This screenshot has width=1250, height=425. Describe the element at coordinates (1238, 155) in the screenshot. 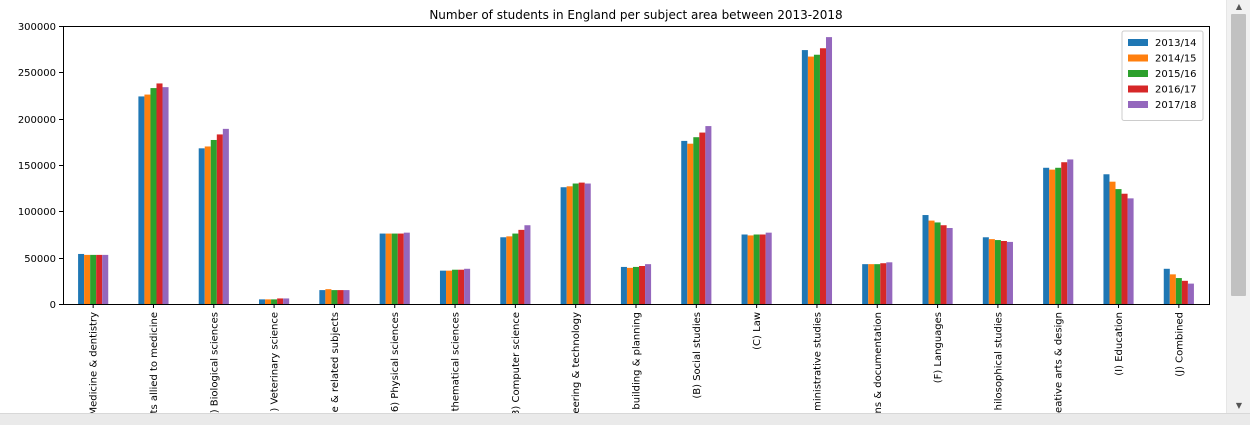

I see `scrollbar-thumb` at that location.